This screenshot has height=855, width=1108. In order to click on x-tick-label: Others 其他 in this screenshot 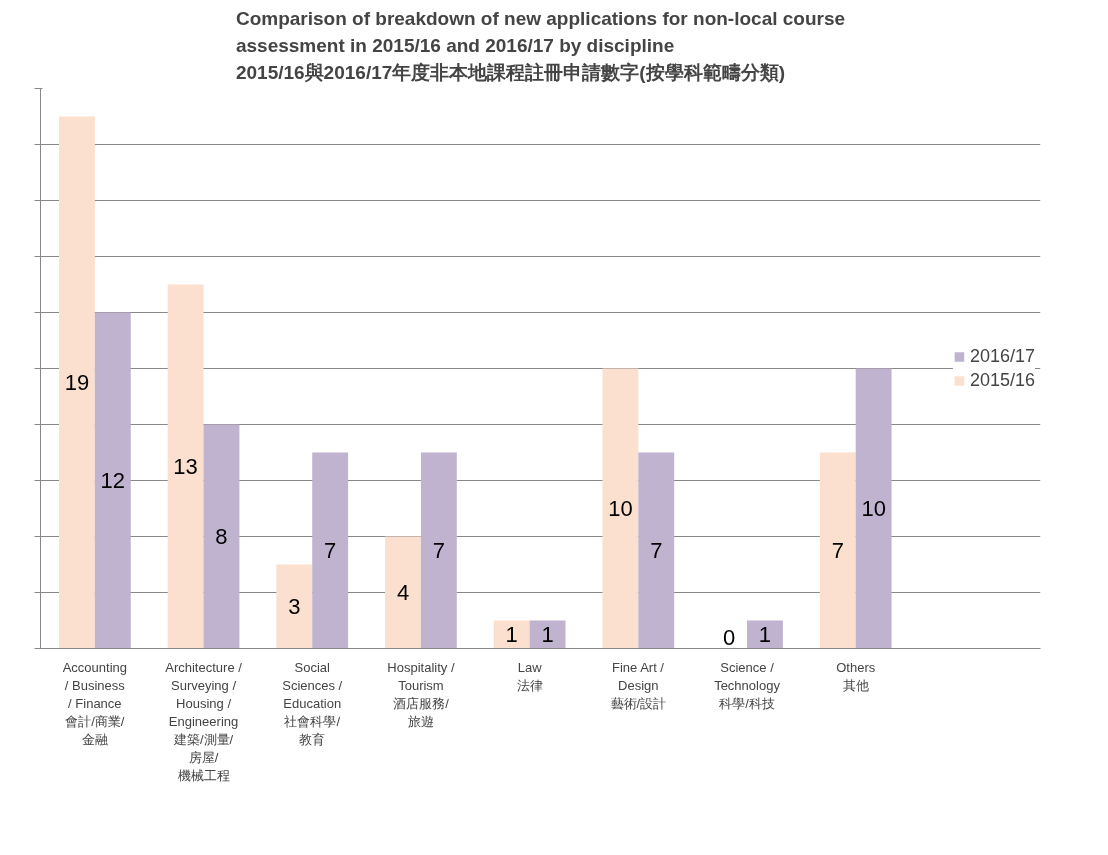, I will do `click(856, 676)`.